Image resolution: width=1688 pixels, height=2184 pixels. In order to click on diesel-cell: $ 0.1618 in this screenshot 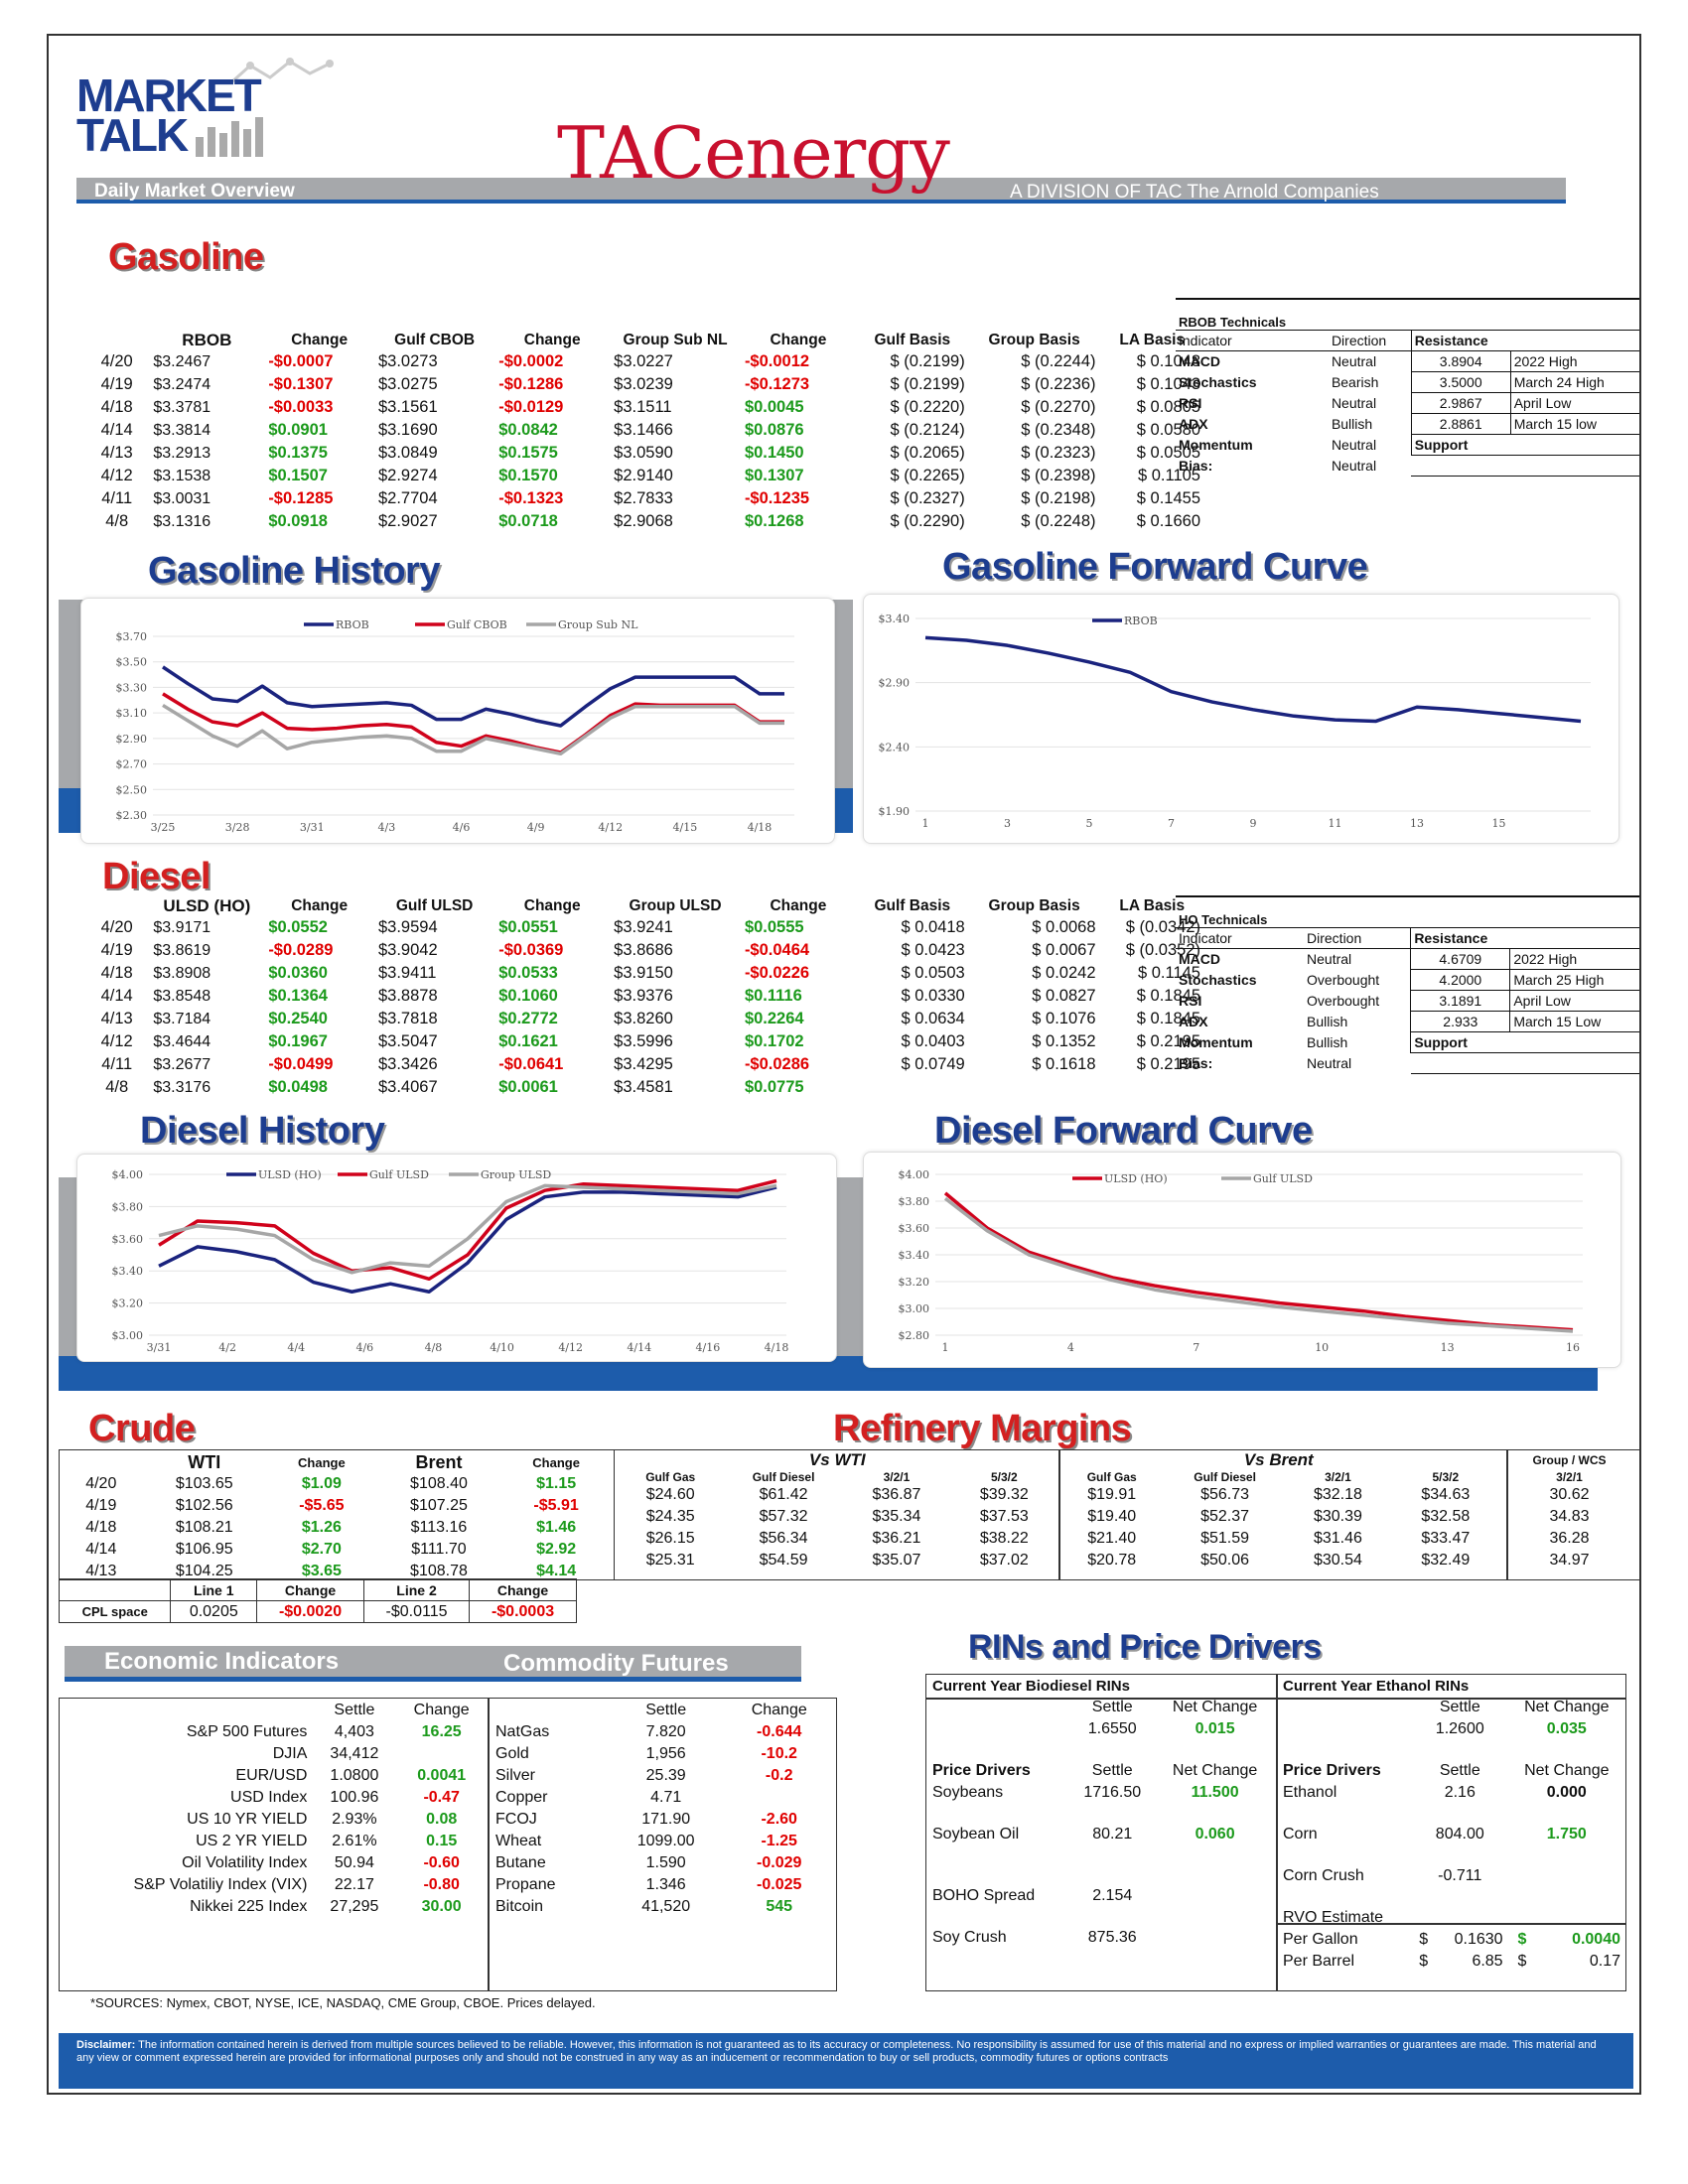, I will do `click(1064, 1064)`.